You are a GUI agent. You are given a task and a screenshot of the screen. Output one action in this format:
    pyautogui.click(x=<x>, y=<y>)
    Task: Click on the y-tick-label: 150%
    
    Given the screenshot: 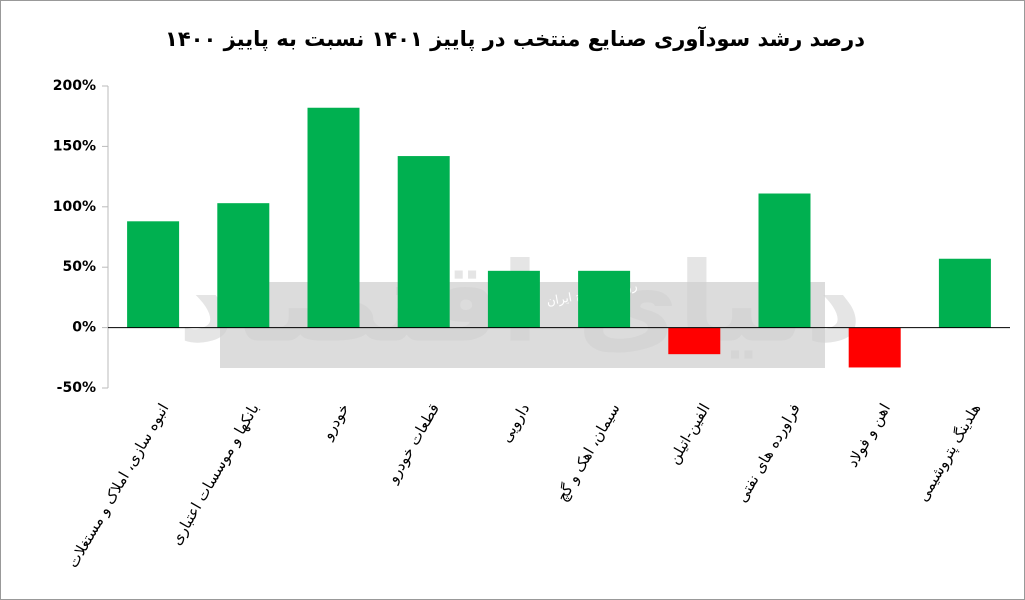 What is the action you would take?
    pyautogui.click(x=74, y=146)
    